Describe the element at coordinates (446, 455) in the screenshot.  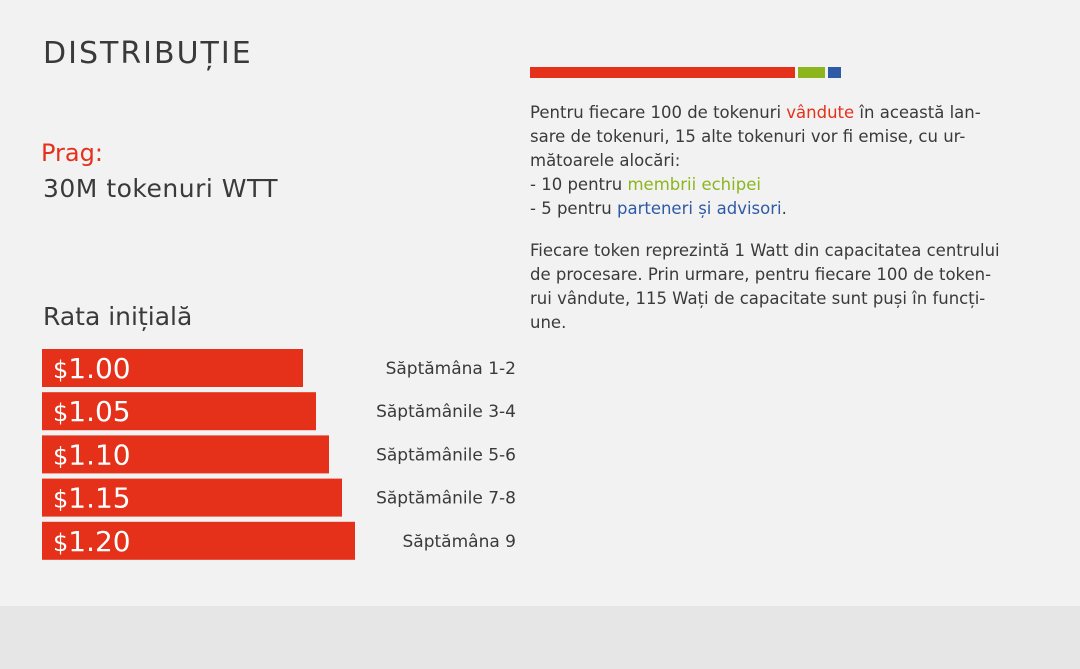
I see `week-period-label: Săptămânile 5-6` at that location.